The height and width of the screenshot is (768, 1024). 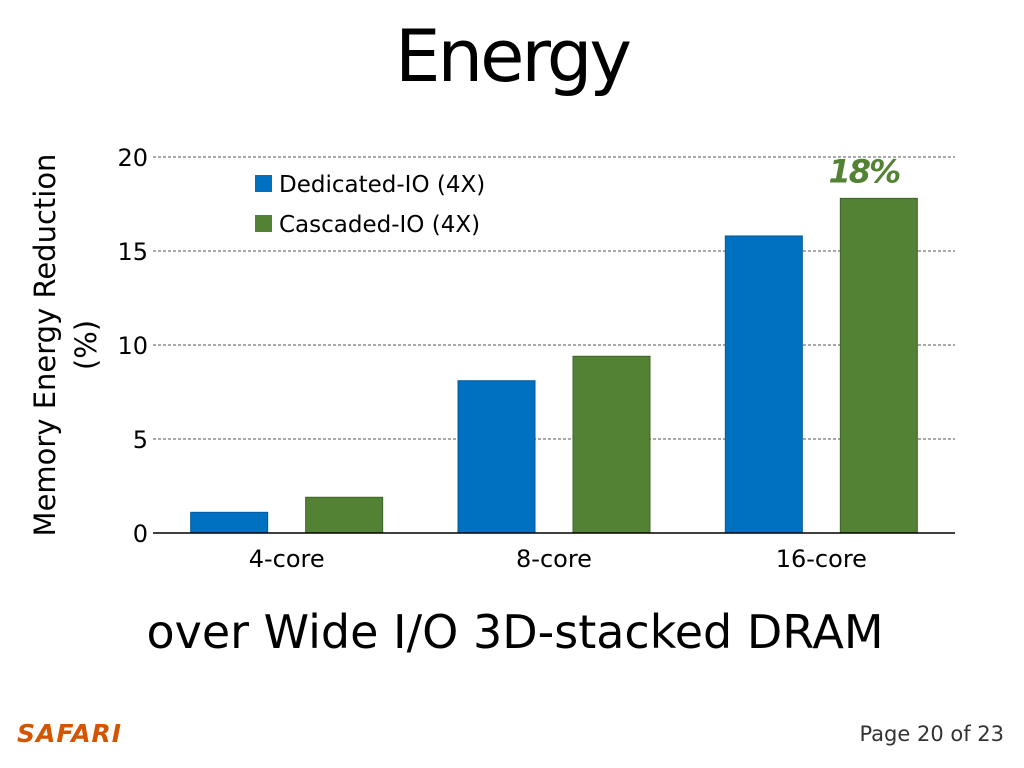 What do you see at coordinates (287, 559) in the screenshot?
I see `x-tick-label: 4-core` at bounding box center [287, 559].